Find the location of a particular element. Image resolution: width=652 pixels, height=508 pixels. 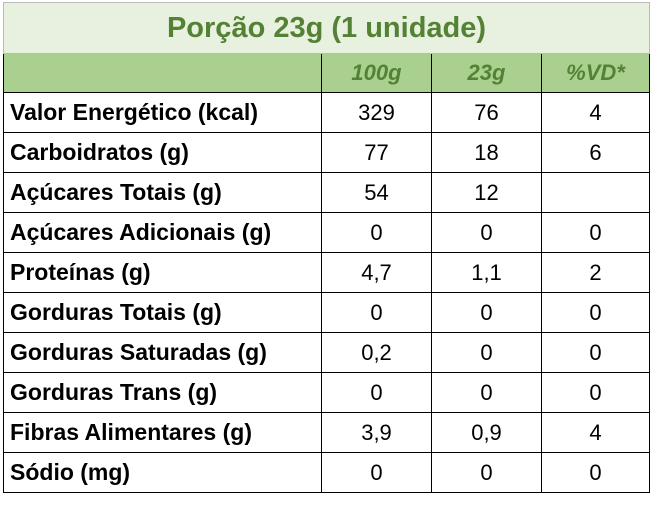

nutrient-value: 12 is located at coordinates (486, 192).